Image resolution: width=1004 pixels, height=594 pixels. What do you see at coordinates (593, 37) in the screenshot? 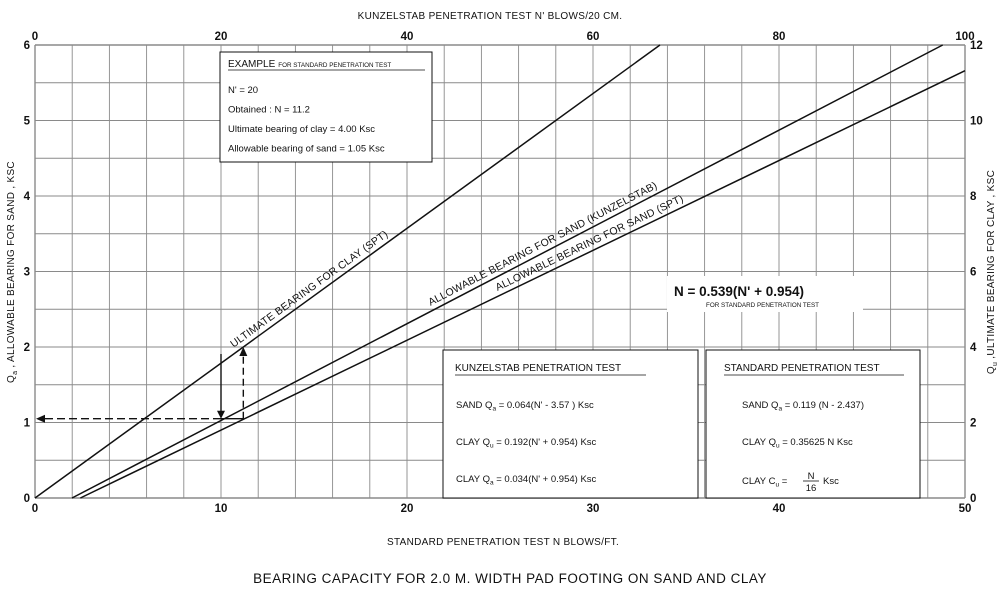
I see `top-tick-label: 60` at bounding box center [593, 37].